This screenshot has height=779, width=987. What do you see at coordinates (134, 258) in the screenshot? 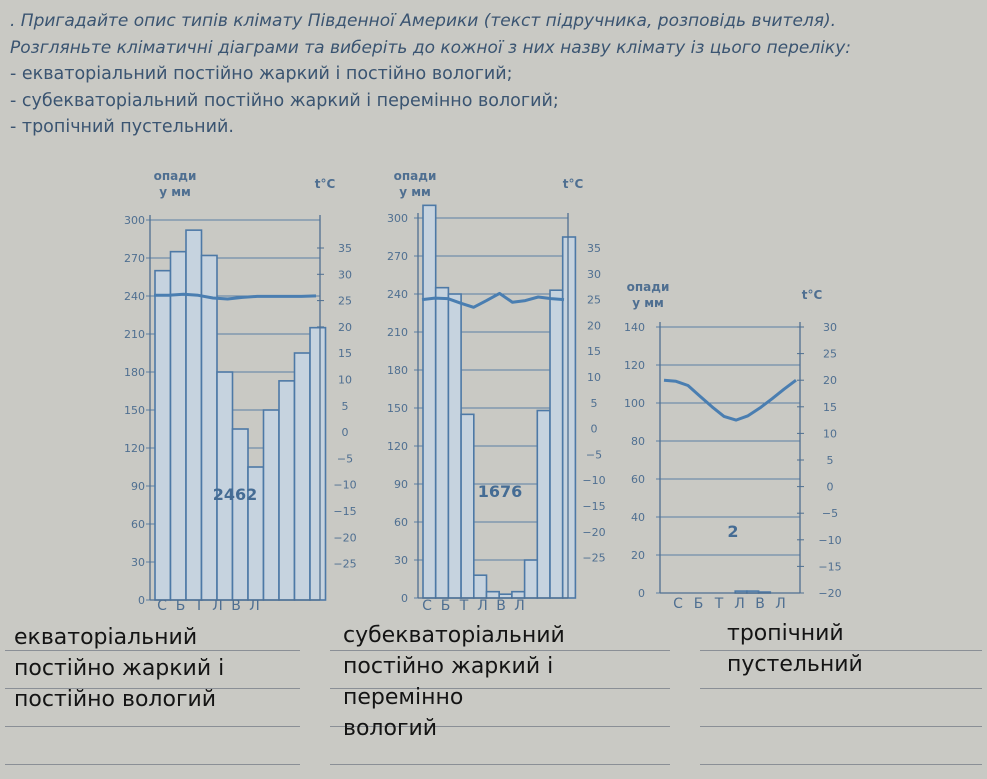
I see `precip-tick-label: 270` at bounding box center [134, 258].